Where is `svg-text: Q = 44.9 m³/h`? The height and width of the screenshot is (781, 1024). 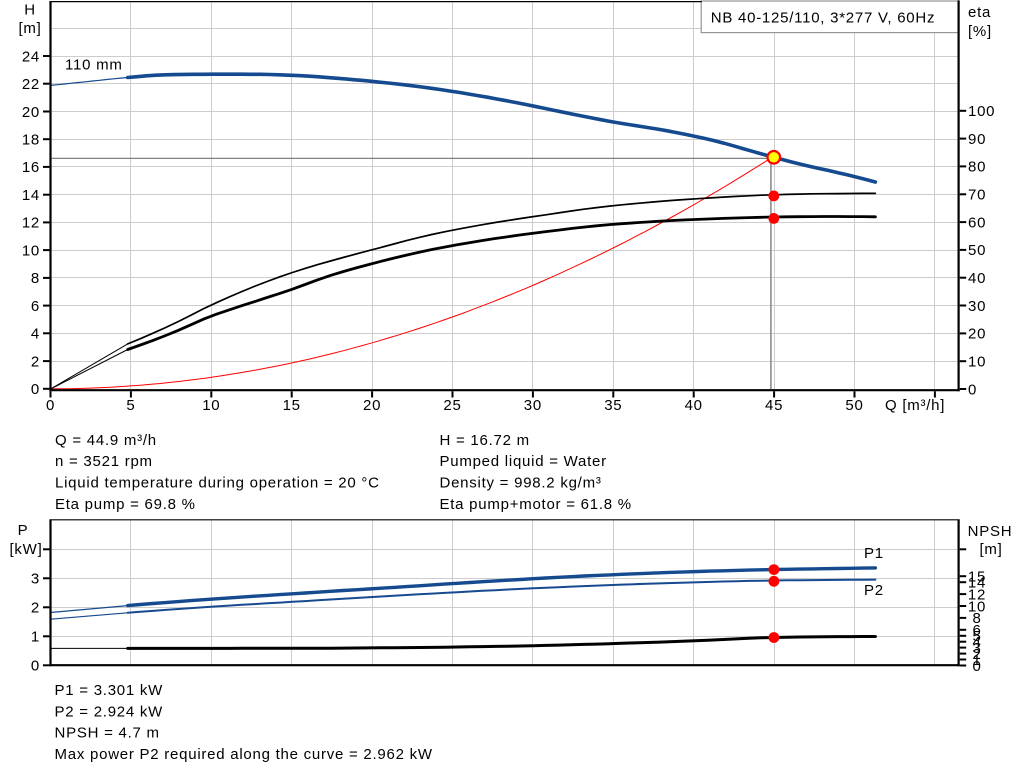 svg-text: Q = 44.9 m³/h is located at coordinates (106, 440).